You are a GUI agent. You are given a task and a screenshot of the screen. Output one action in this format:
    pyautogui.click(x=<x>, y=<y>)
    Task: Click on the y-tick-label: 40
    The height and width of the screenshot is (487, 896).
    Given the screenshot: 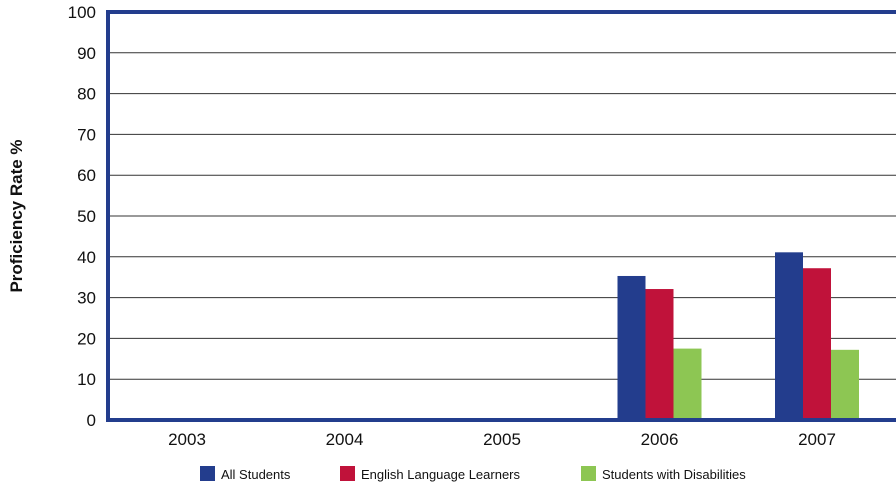 What is the action you would take?
    pyautogui.click(x=86, y=257)
    